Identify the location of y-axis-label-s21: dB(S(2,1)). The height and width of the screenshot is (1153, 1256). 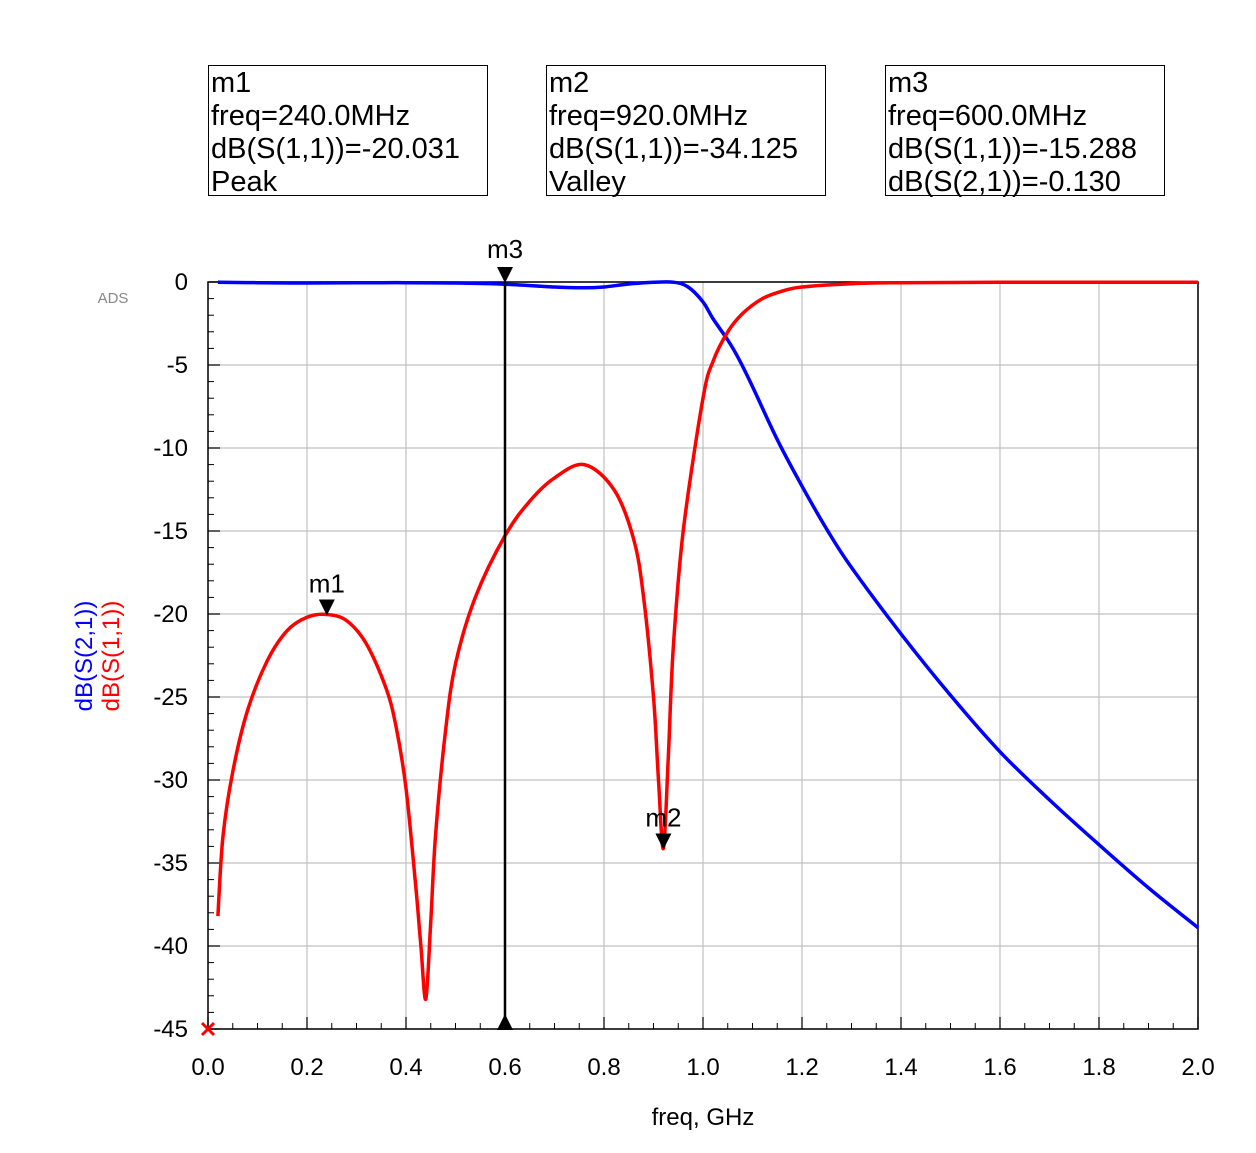
(84, 656).